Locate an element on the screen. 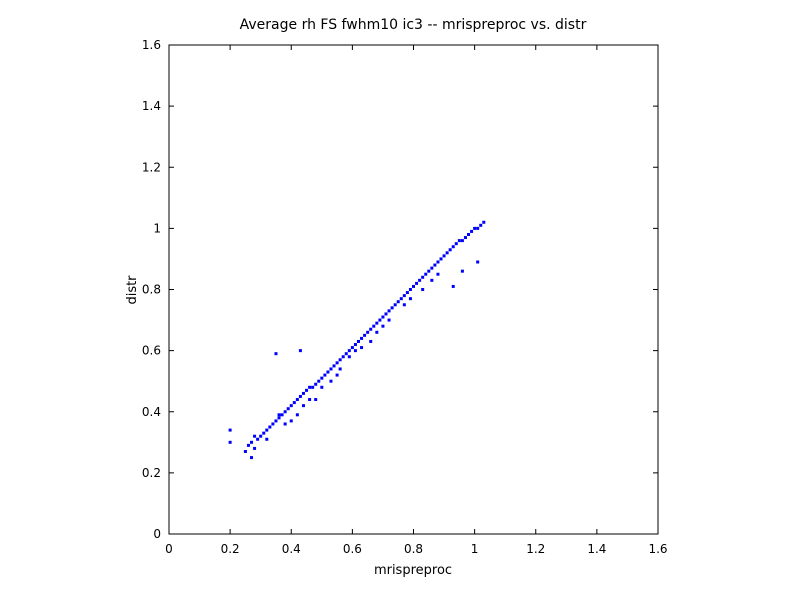  x-tick-label: 1.4 is located at coordinates (596, 549).